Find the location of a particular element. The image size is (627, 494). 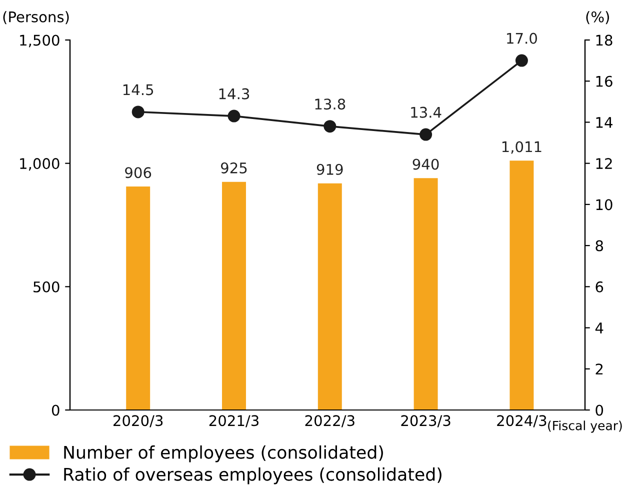

x-tick-label: 2021/3 is located at coordinates (233, 421).